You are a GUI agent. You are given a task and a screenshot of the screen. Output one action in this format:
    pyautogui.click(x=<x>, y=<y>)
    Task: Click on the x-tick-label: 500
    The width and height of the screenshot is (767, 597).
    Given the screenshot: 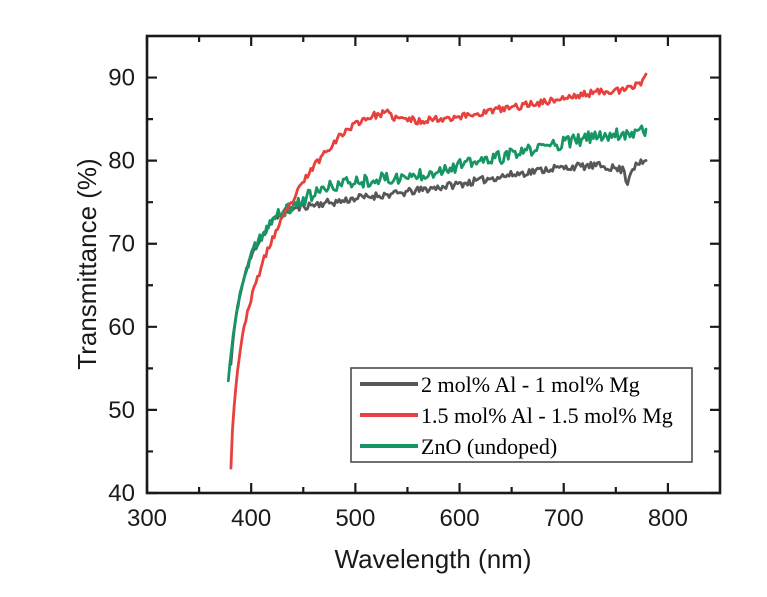 What is the action you would take?
    pyautogui.click(x=355, y=518)
    